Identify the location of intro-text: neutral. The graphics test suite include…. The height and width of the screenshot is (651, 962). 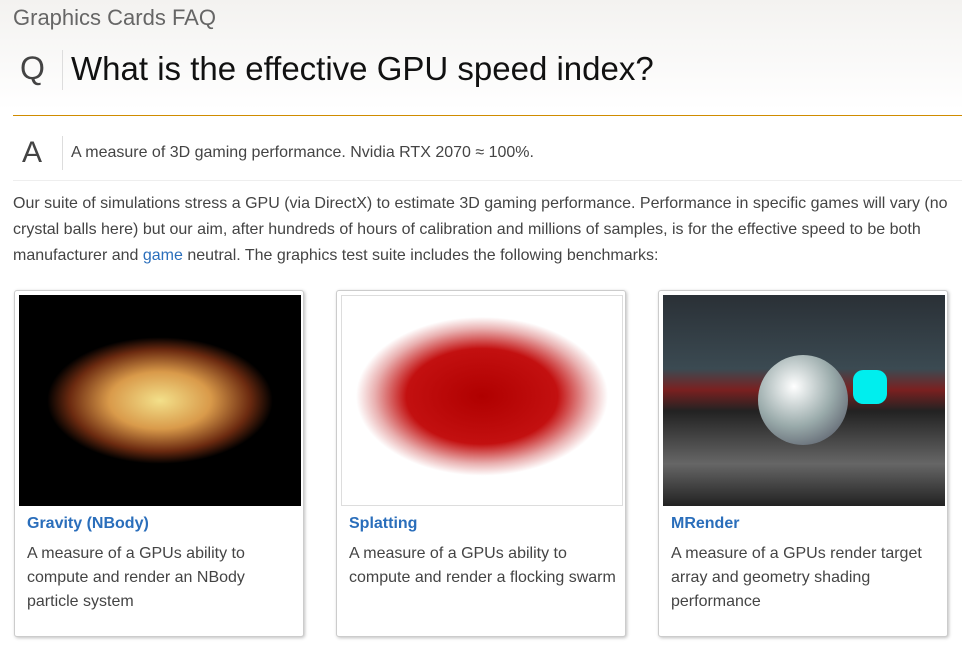
(420, 255).